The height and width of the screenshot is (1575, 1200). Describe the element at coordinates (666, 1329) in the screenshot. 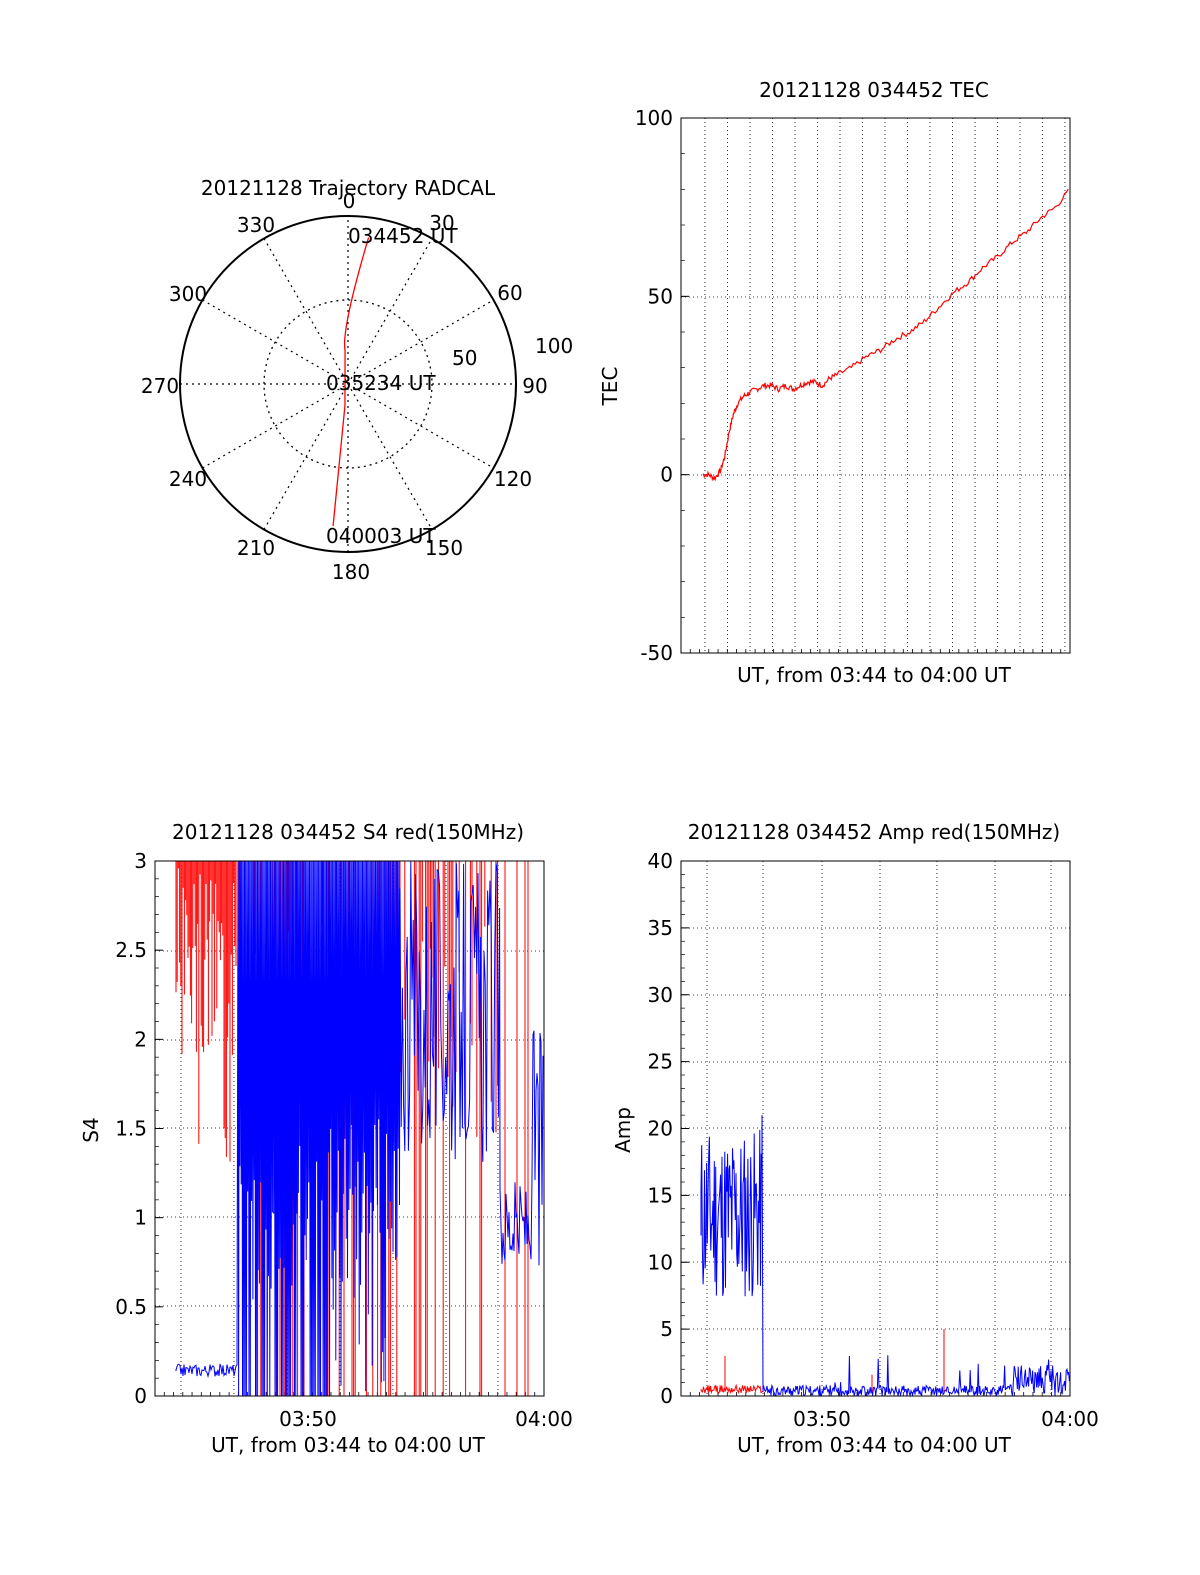

I see `amp-ytick-label: 5` at that location.